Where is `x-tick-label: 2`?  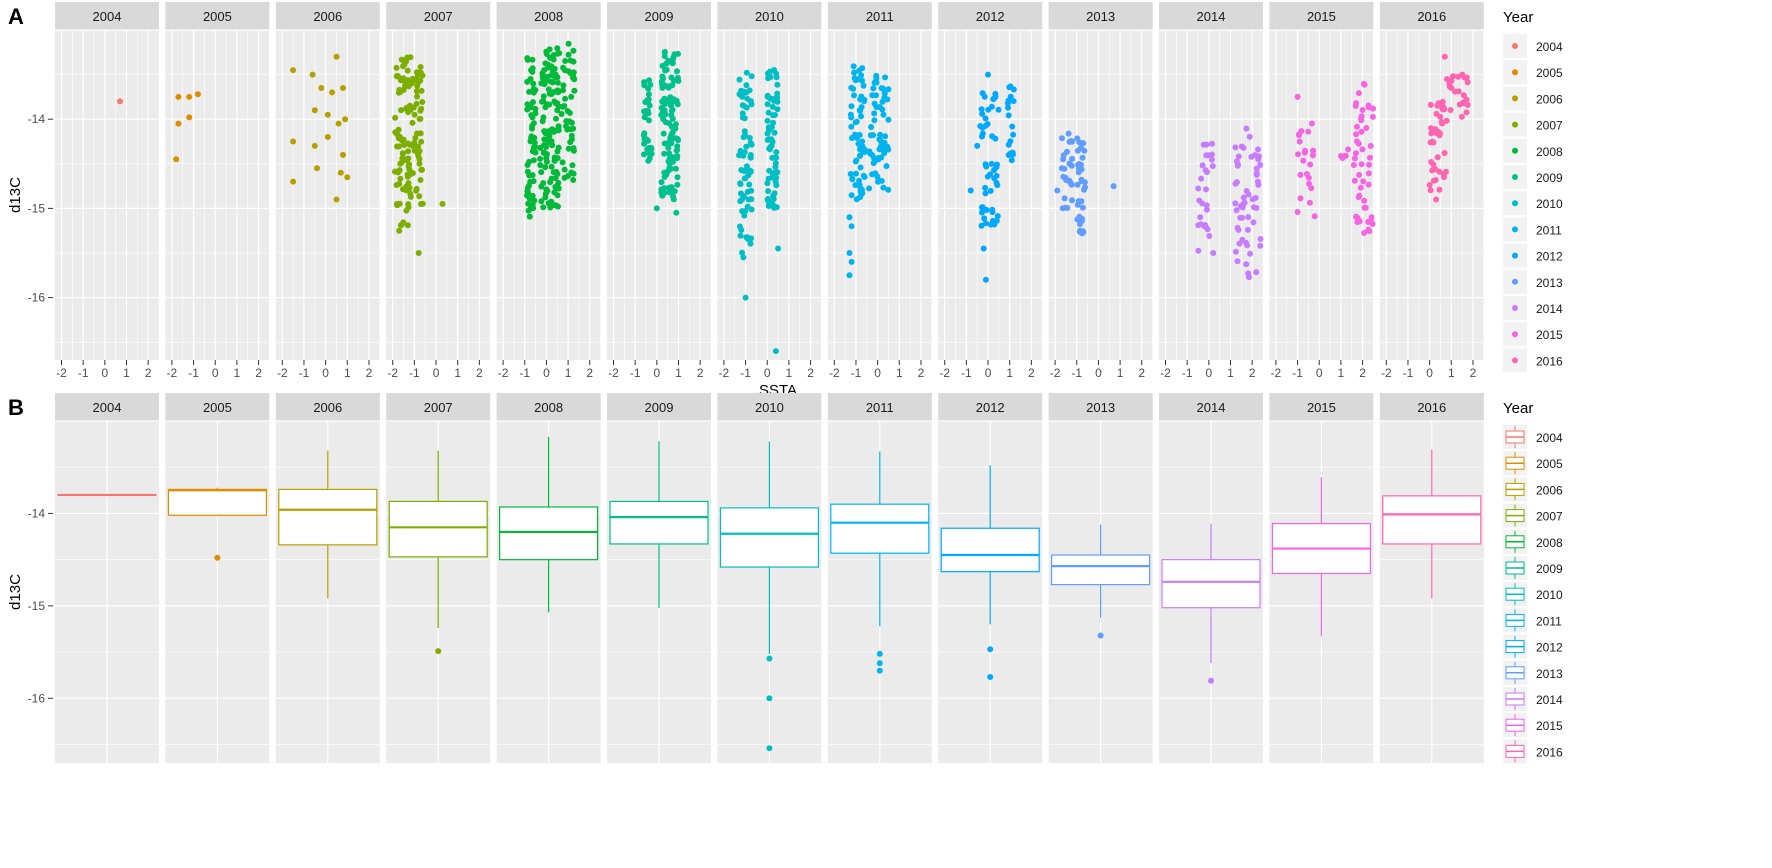
x-tick-label: 2 is located at coordinates (369, 373).